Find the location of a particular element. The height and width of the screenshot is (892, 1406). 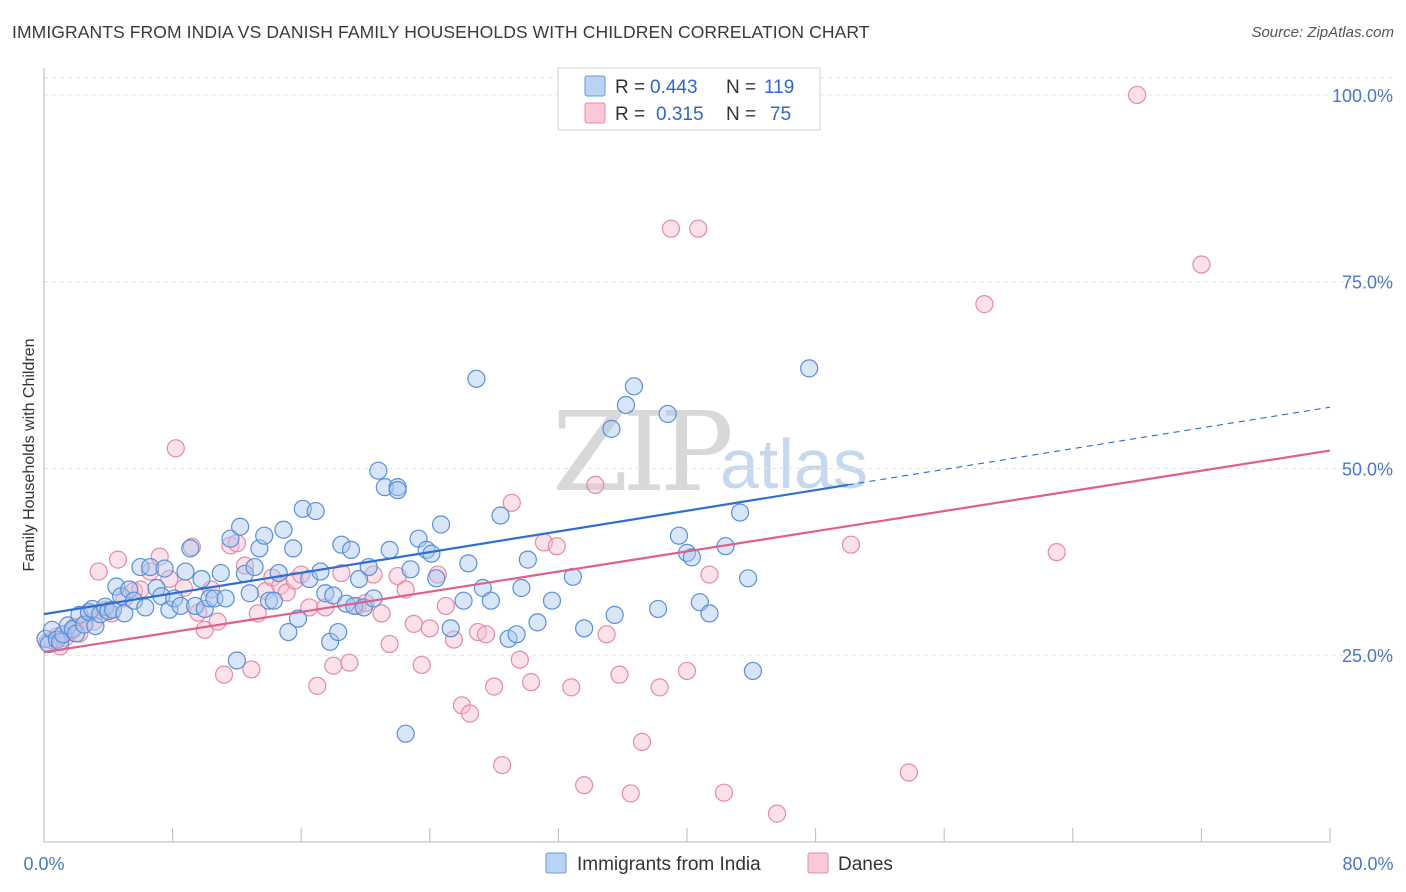

bottom-legend-label-india: Immigrants from India is located at coordinates (669, 864).